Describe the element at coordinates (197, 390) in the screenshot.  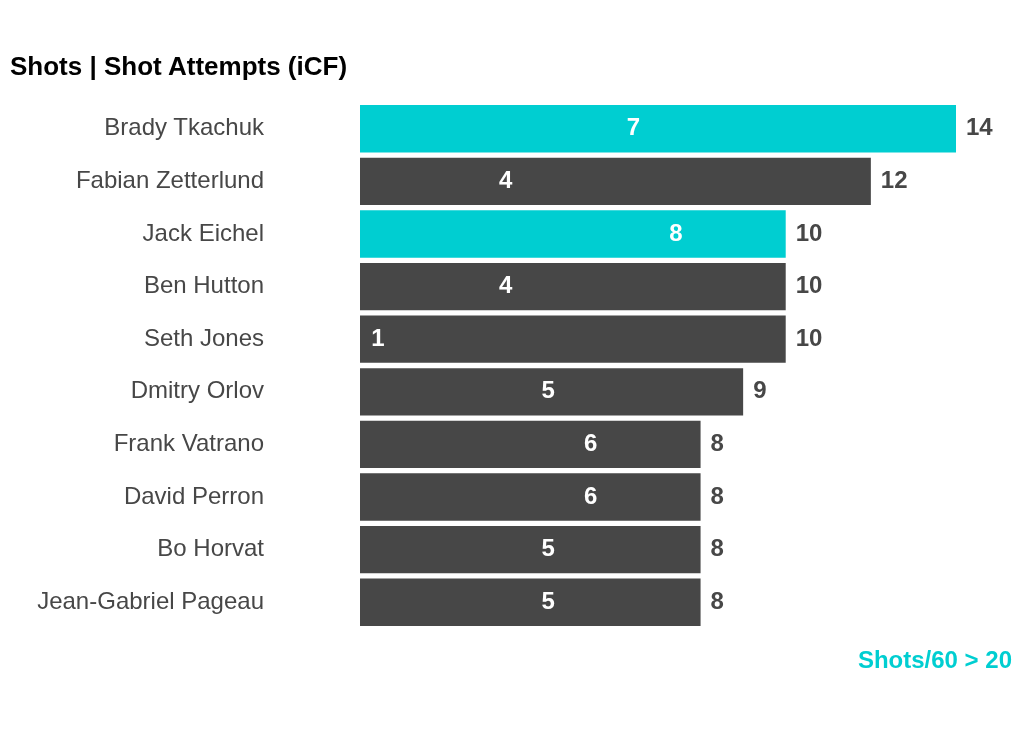
I see `y-tick-label: Dmitry Orlov` at that location.